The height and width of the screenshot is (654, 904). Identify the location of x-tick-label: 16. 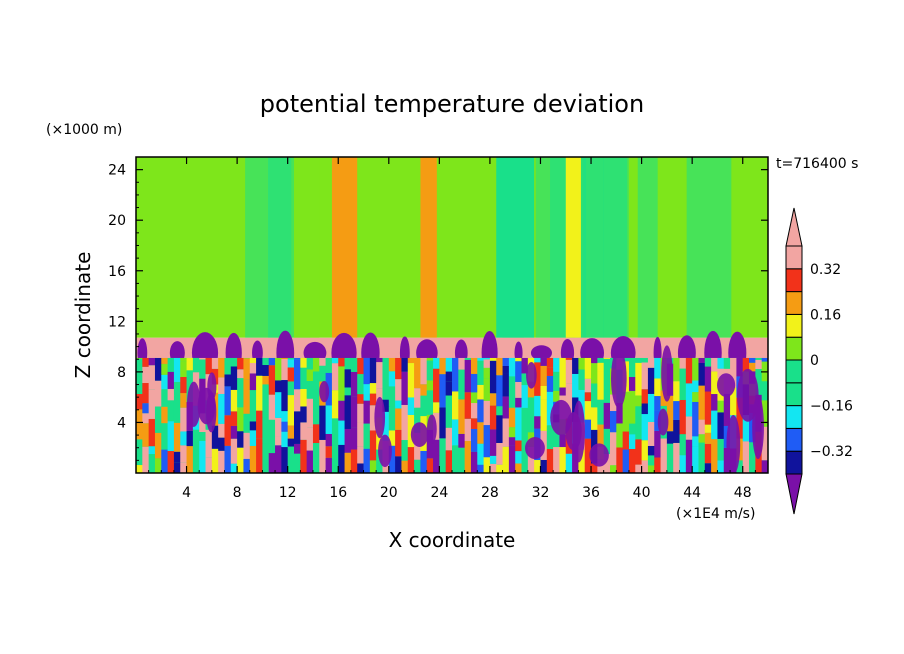
(338, 493).